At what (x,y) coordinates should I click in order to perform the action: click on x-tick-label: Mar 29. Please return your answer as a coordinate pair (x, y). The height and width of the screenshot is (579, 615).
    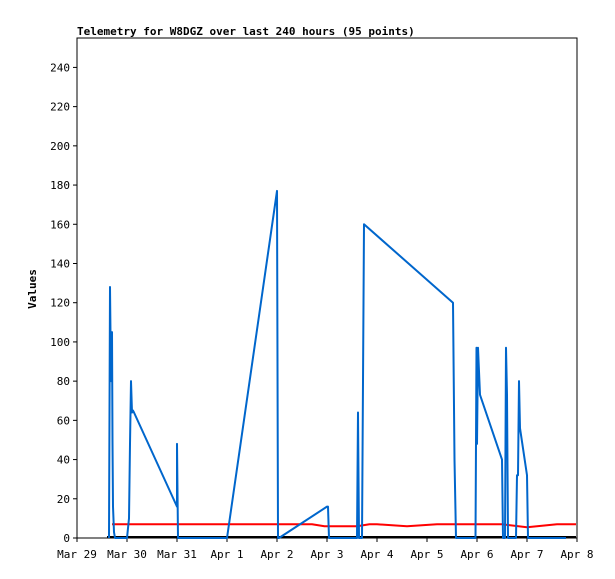
    Looking at the image, I should click on (77, 554).